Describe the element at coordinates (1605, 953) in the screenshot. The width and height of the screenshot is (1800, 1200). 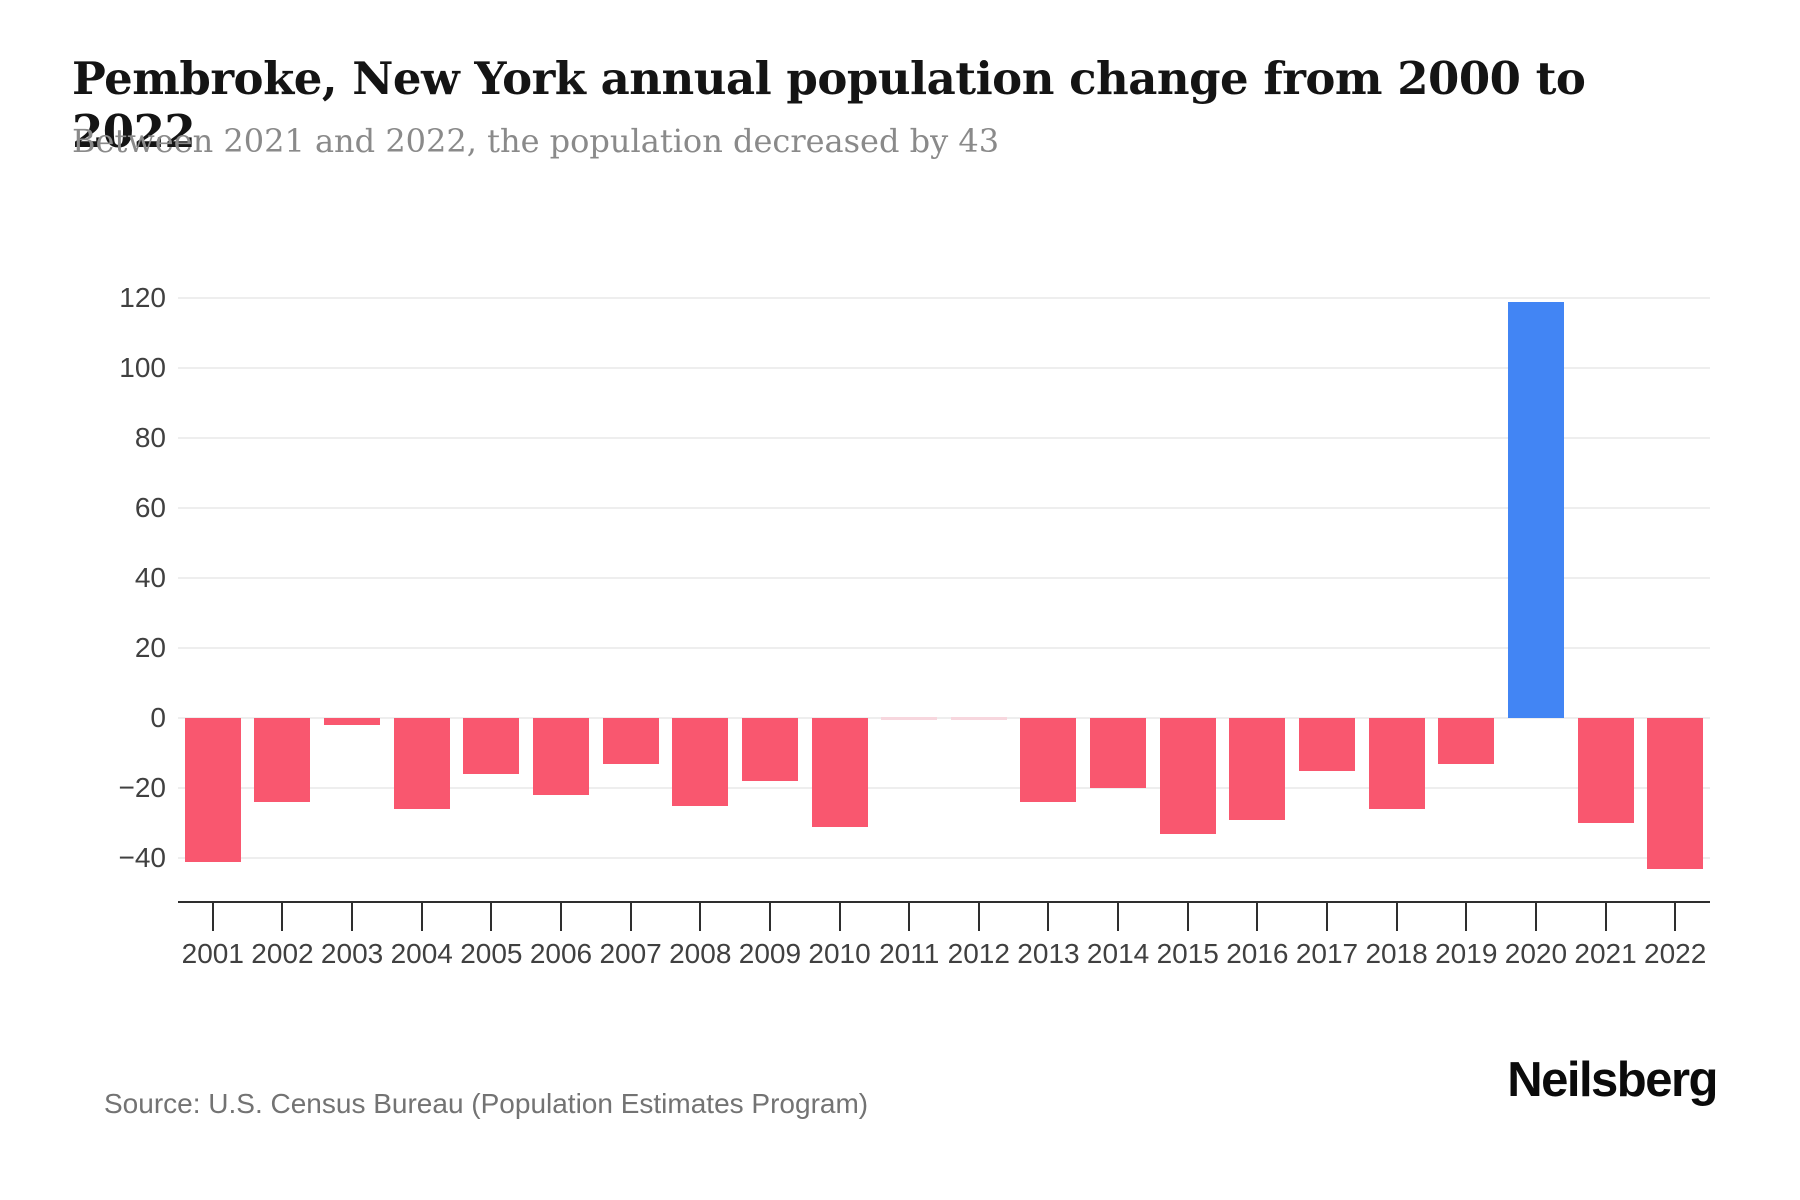
I see `x-axis-label-2021: 2021` at that location.